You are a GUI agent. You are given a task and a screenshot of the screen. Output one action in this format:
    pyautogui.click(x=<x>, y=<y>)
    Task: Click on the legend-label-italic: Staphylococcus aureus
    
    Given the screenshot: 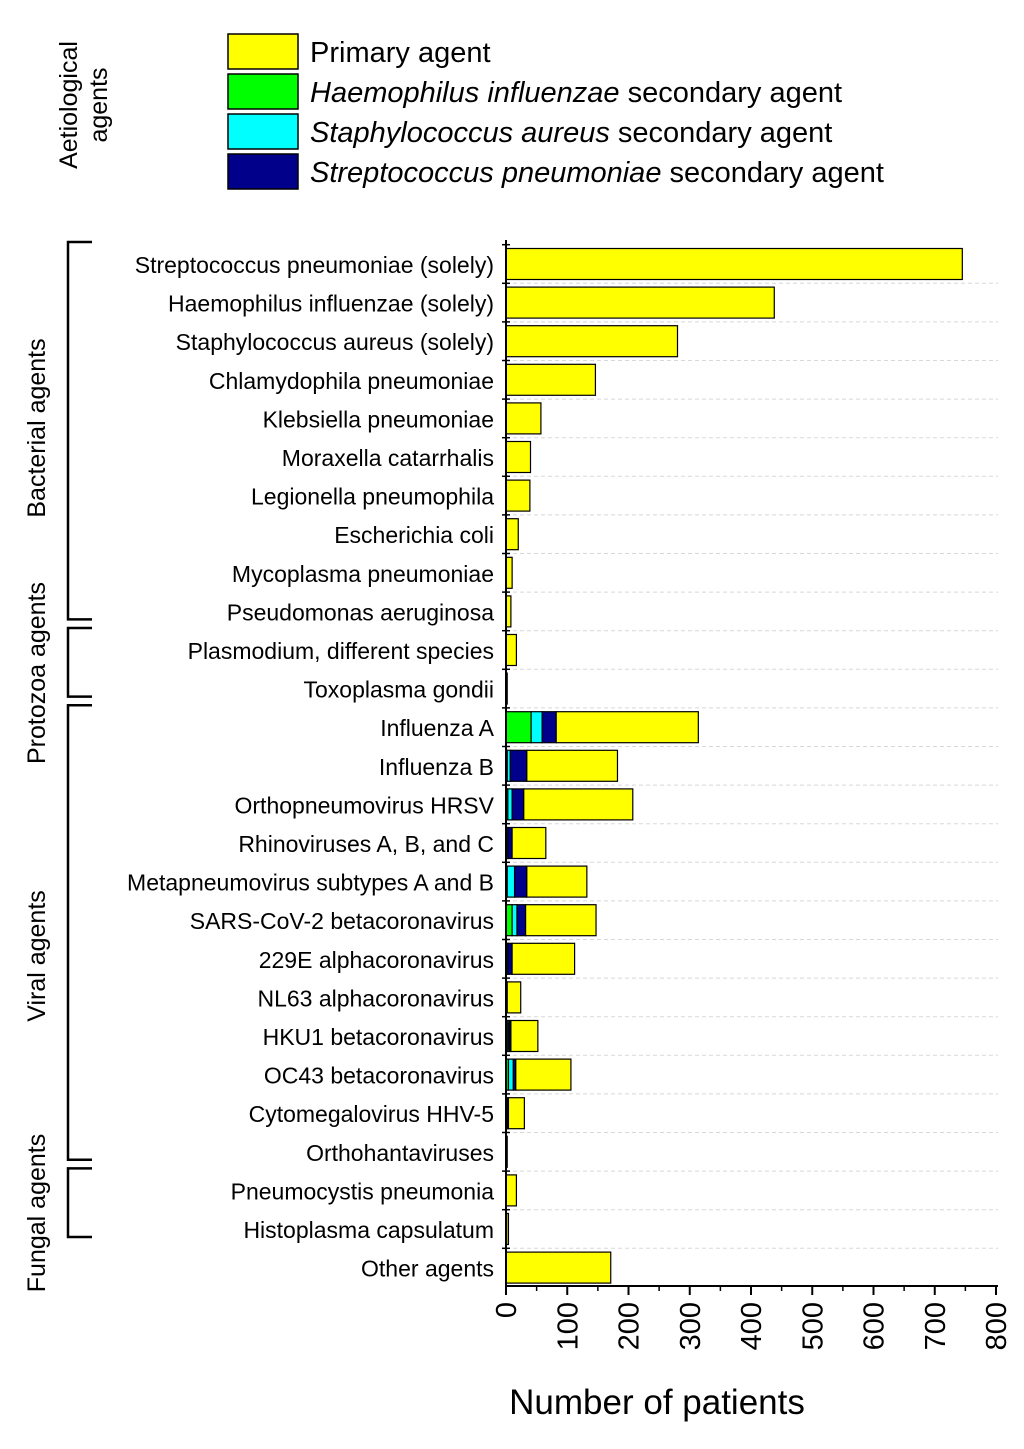 What is the action you would take?
    pyautogui.click(x=460, y=133)
    